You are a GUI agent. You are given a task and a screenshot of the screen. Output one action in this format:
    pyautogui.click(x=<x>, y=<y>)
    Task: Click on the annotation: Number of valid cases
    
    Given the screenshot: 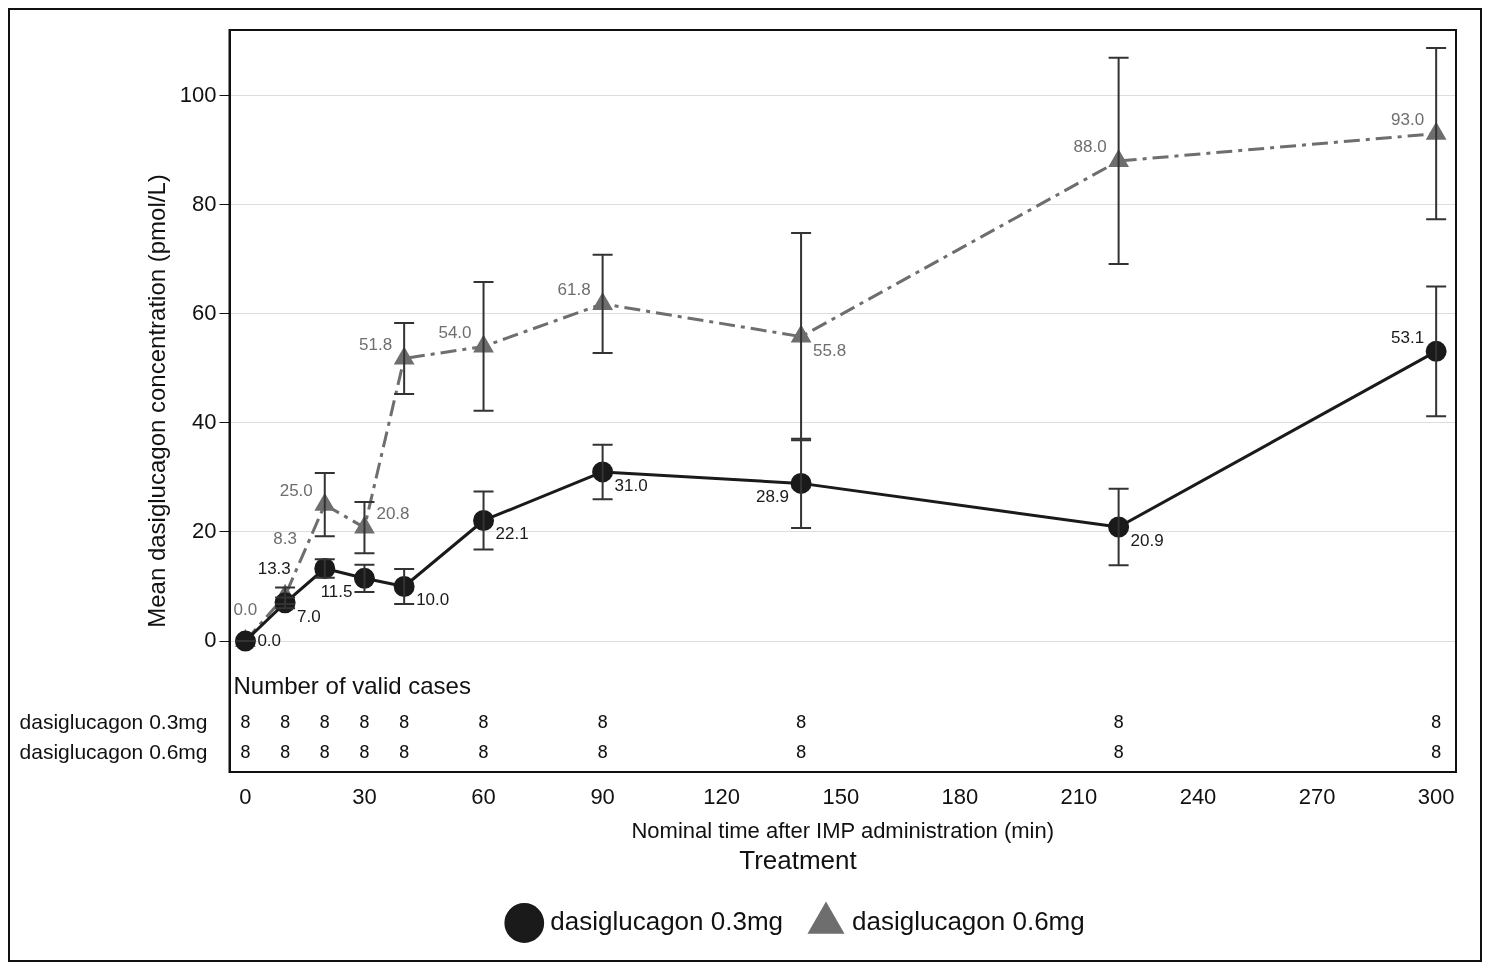 What is the action you would take?
    pyautogui.click(x=352, y=686)
    